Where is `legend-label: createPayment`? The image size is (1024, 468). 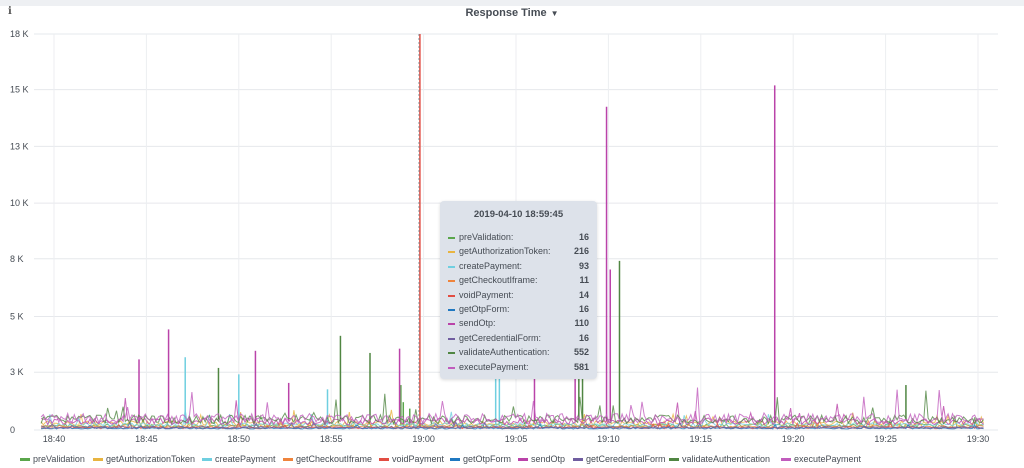
legend-label: createPayment is located at coordinates (245, 459).